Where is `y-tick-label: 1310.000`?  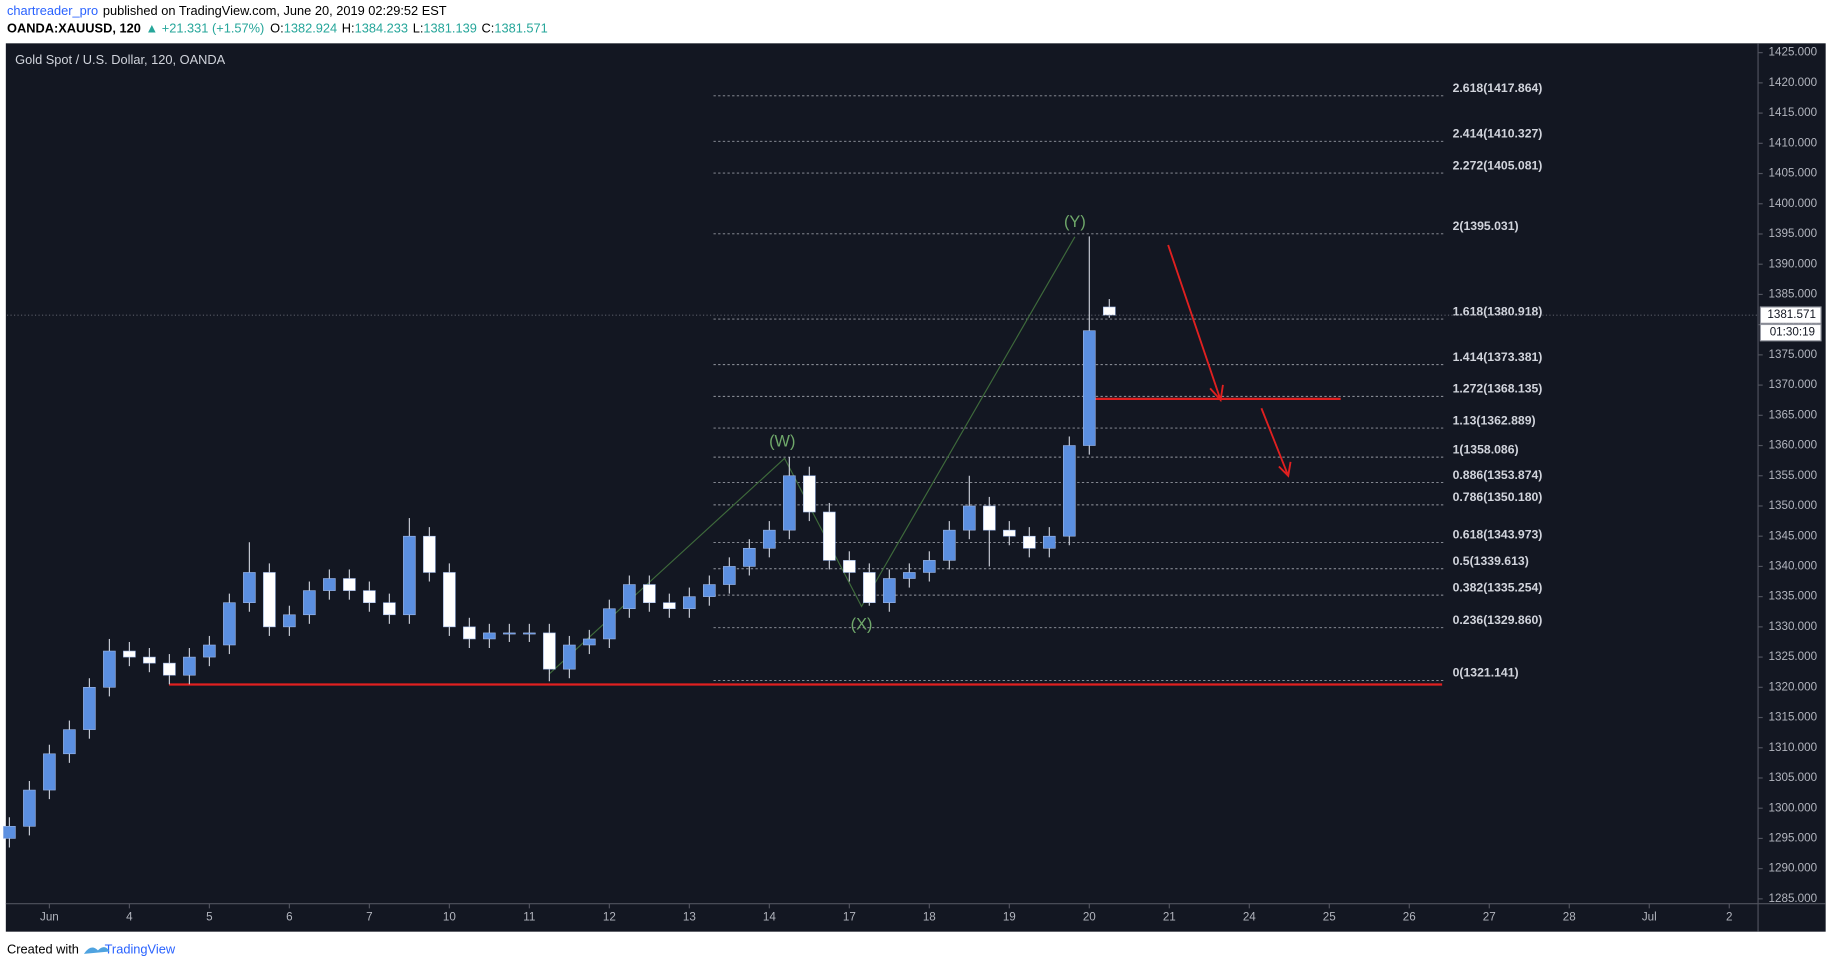 y-tick-label: 1310.000 is located at coordinates (1793, 747).